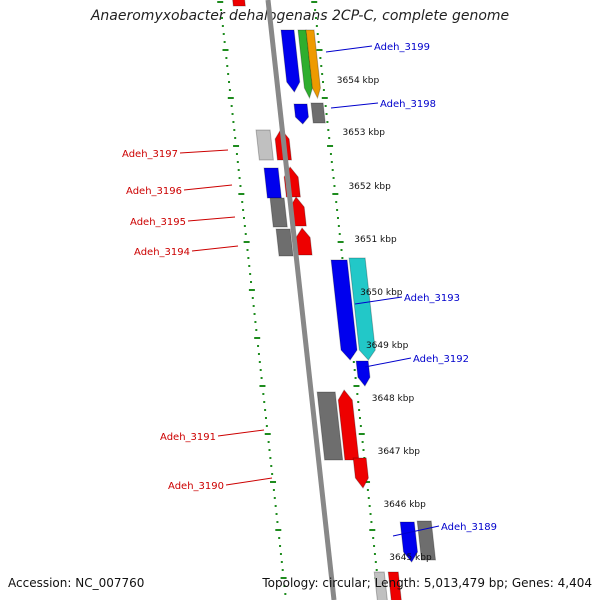 The image size is (600, 600). Describe the element at coordinates (360, 473) in the screenshot. I see `gene-feature-adeh-3190-red` at that location.